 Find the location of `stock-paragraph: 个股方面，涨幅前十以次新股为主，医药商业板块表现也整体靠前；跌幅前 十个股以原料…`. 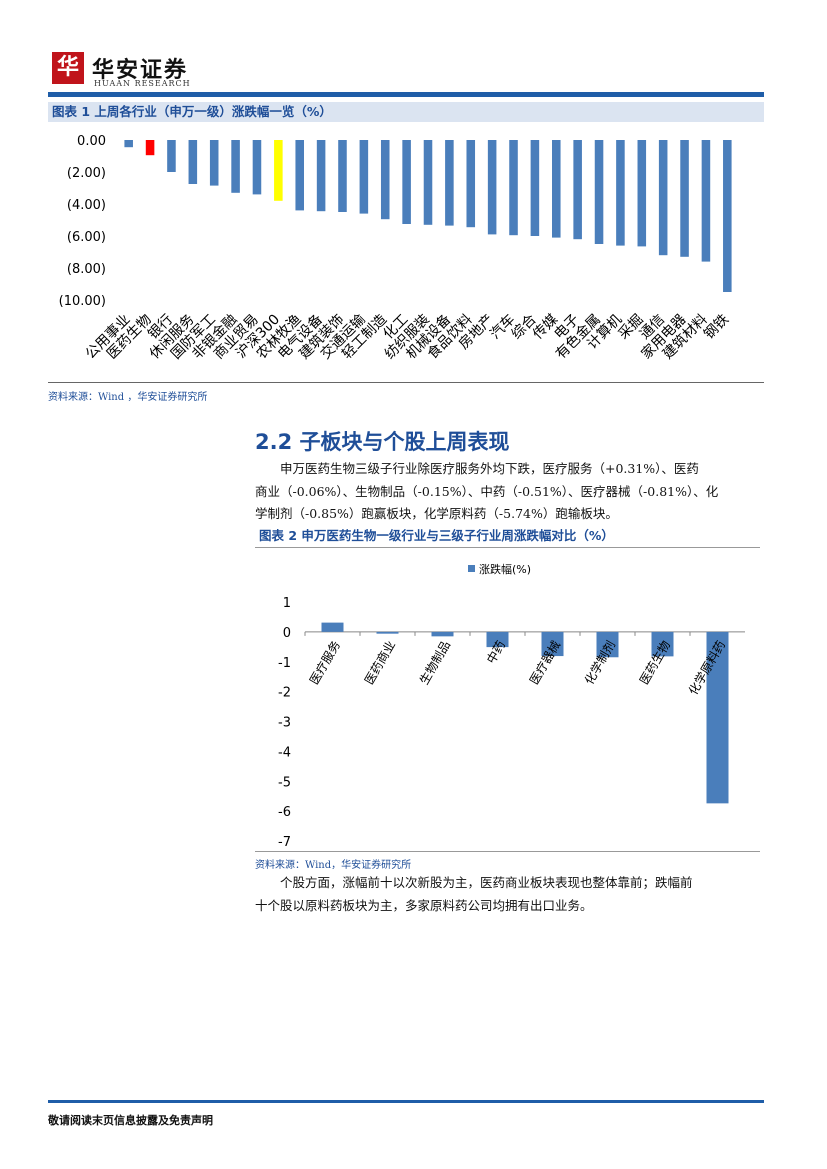

stock-paragraph: 个股方面，涨幅前十以次新股为主，医药商业板块表现也整体靠前；跌幅前 十个股以原料… is located at coordinates (510, 894).